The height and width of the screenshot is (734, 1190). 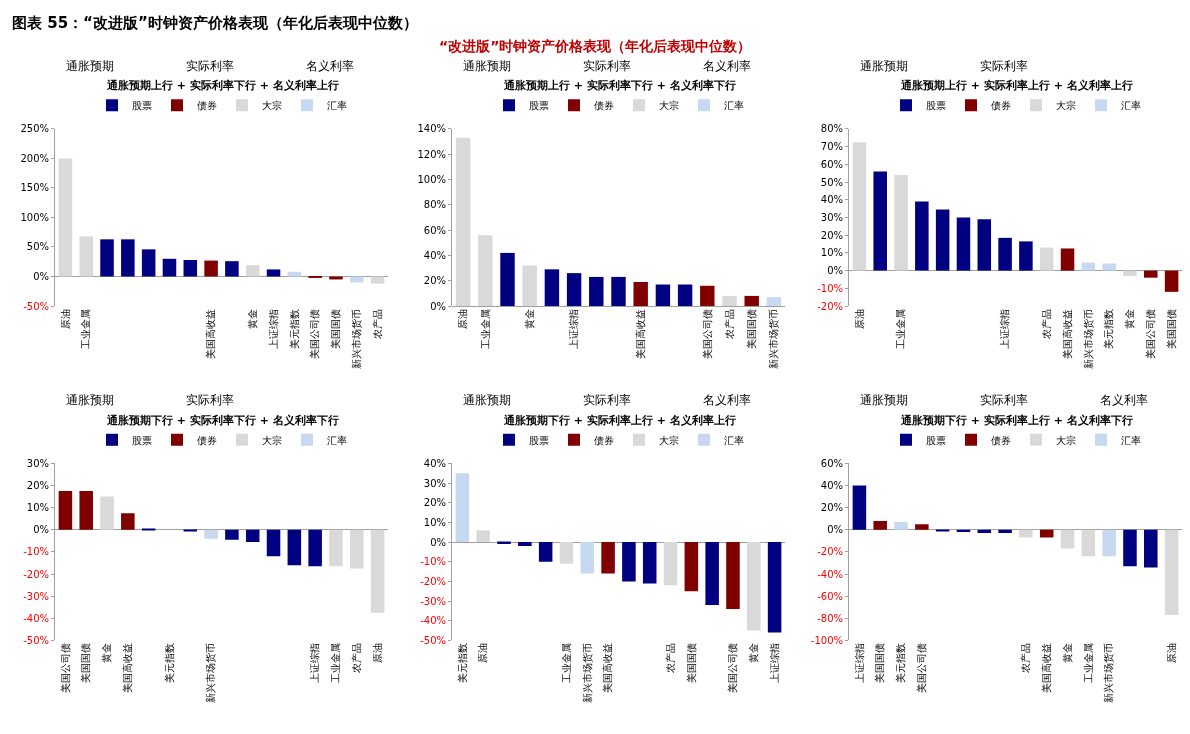 I want to click on legend-label: 债券, so click(x=604, y=106).